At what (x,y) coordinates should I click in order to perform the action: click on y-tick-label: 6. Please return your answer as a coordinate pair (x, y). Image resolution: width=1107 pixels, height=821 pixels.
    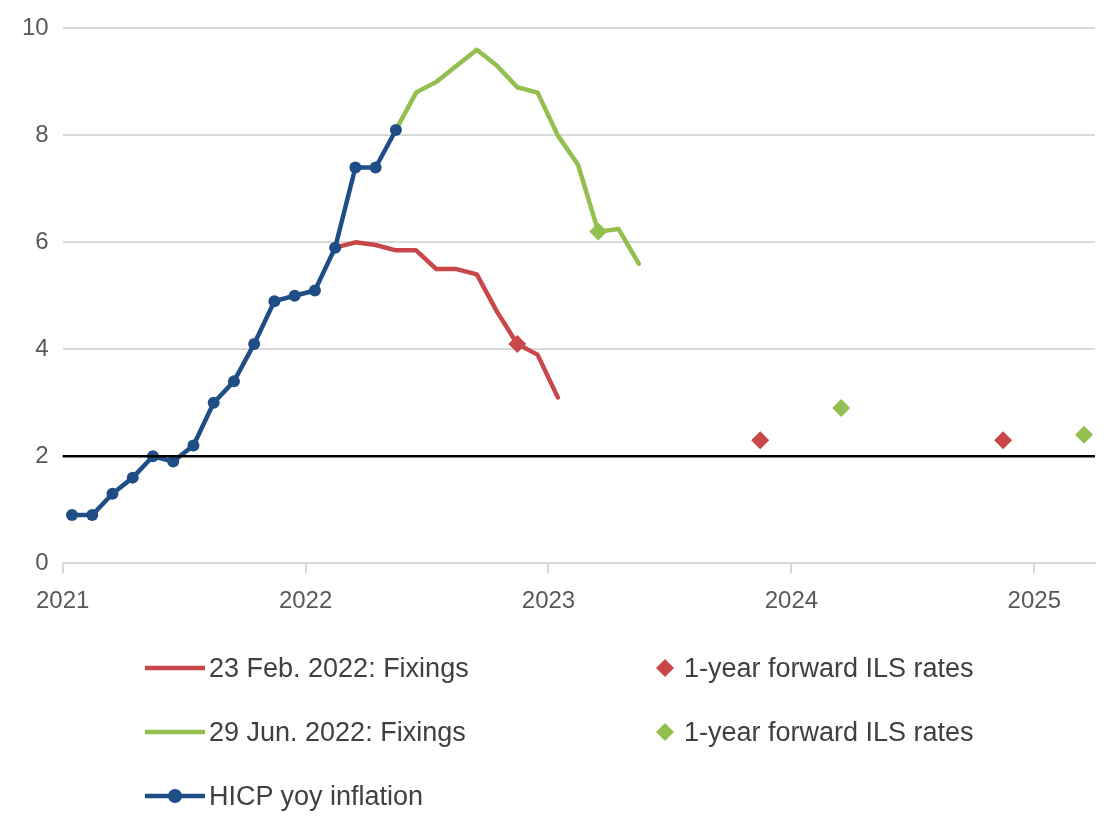
    Looking at the image, I should click on (42, 240).